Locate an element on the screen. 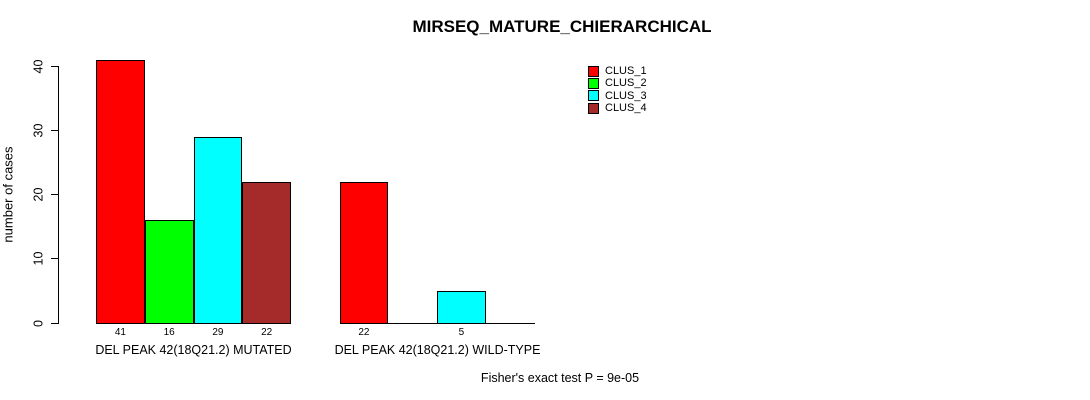 The height and width of the screenshot is (400, 1090). bar-value-label: 29 is located at coordinates (218, 332).